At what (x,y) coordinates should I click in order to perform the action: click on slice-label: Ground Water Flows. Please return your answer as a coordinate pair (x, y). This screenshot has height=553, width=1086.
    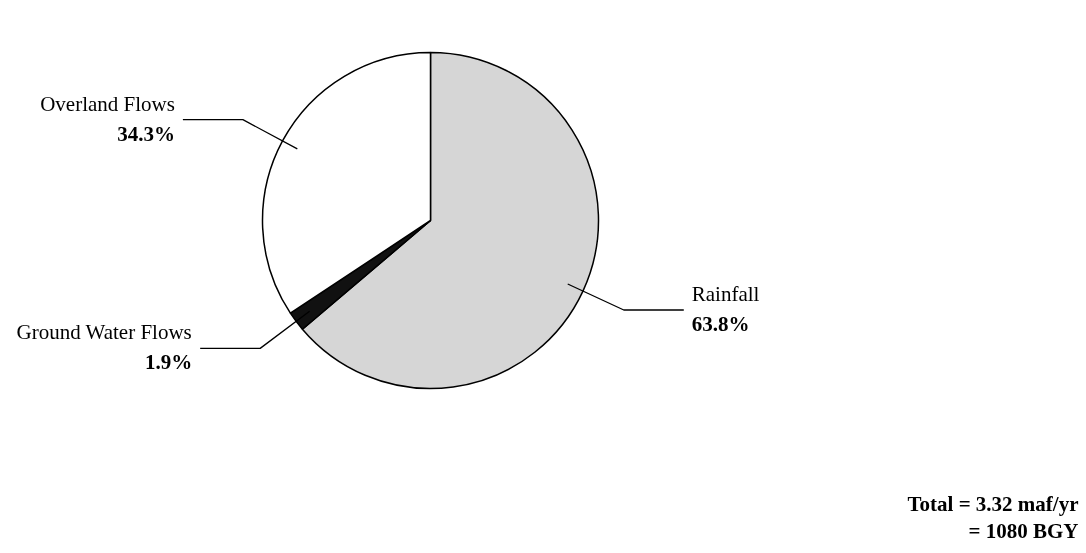
    Looking at the image, I should click on (104, 332).